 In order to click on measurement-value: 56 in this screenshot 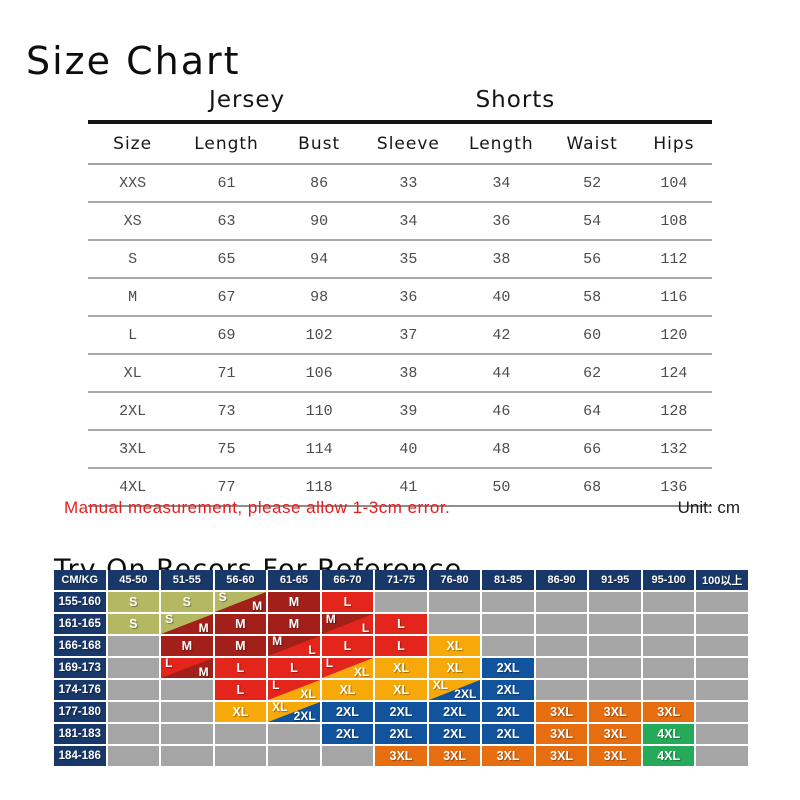, I will do `click(592, 259)`.